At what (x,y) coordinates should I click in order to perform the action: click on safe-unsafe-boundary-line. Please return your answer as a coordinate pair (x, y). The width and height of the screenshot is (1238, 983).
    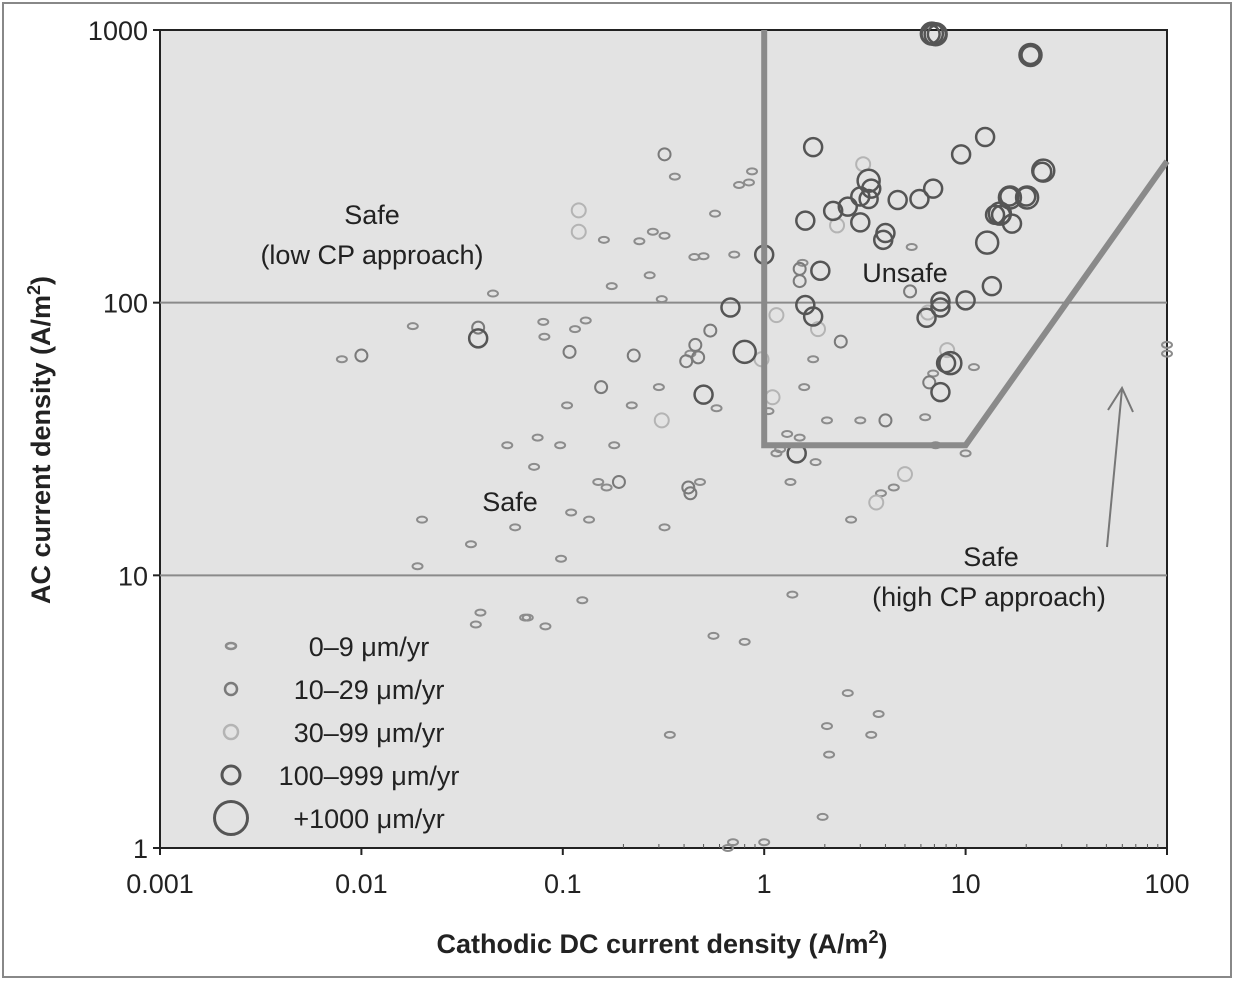
    Looking at the image, I should click on (965, 239).